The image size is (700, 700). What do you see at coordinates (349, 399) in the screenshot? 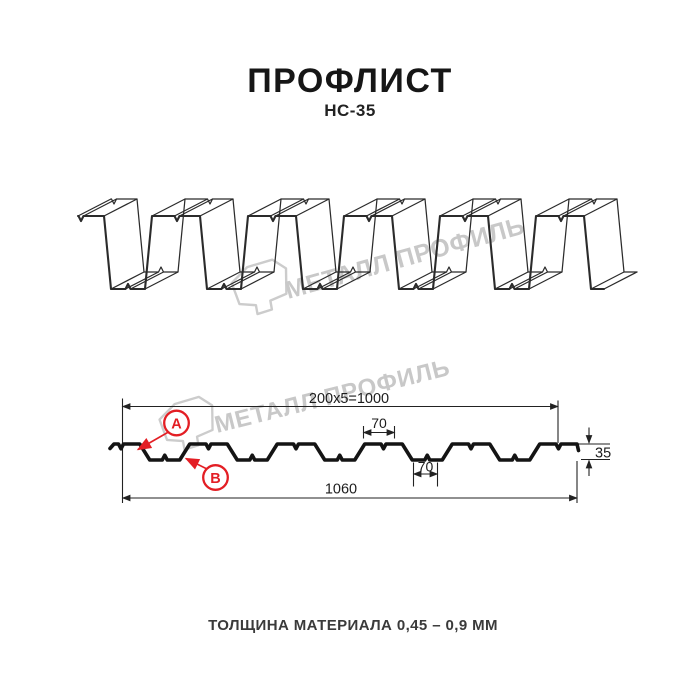
I see `dim-module-width: 200x5=1000` at bounding box center [349, 399].